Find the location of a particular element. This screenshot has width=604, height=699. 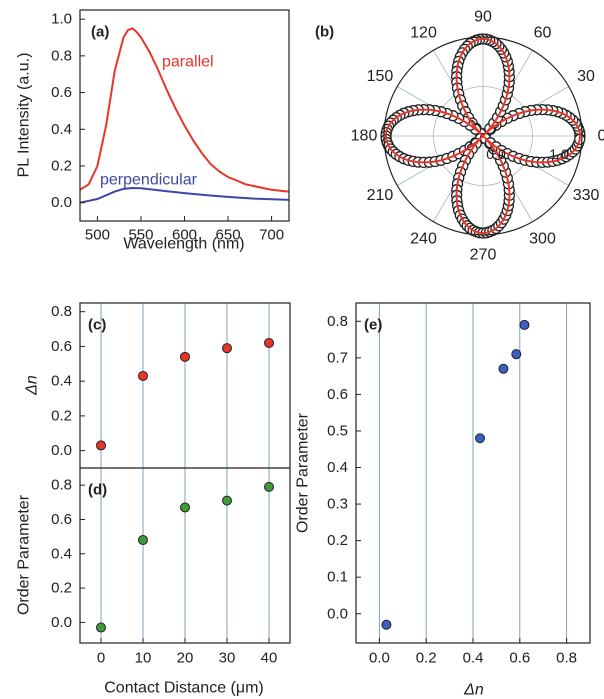

y-tick-label-a: 1.0 is located at coordinates (61, 19).